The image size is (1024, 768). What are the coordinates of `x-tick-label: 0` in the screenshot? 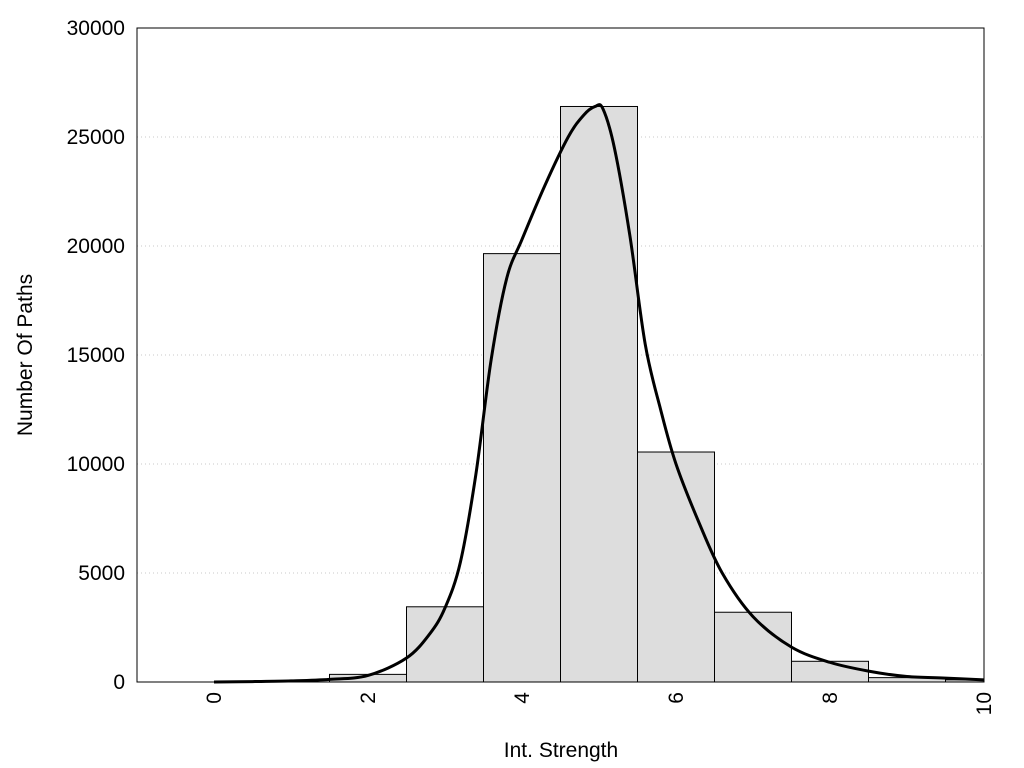 It's located at (214, 698).